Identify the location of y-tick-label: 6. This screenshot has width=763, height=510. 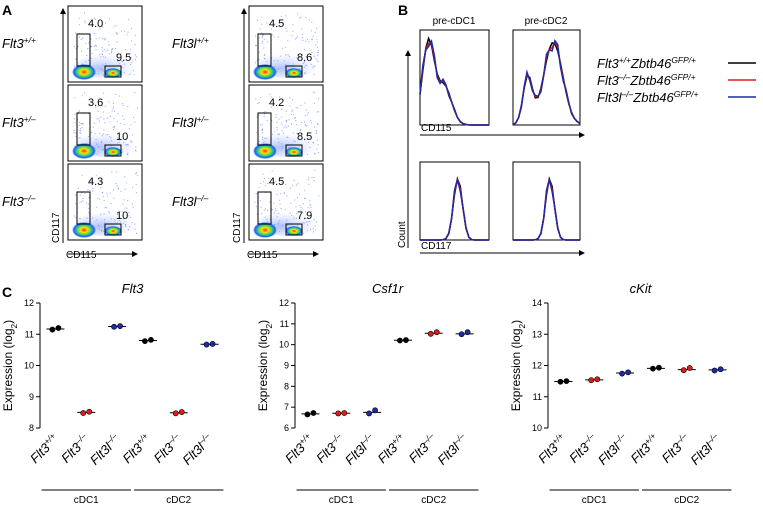
(286, 428).